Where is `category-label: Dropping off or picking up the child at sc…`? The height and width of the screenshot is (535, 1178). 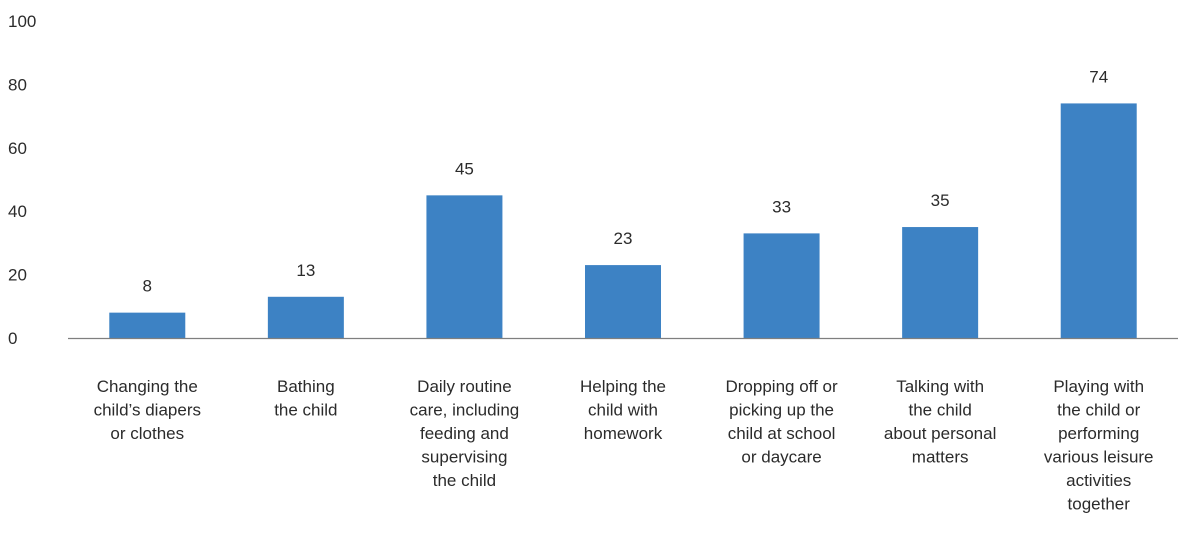
category-label: Dropping off or picking up the child at sc… is located at coordinates (781, 422).